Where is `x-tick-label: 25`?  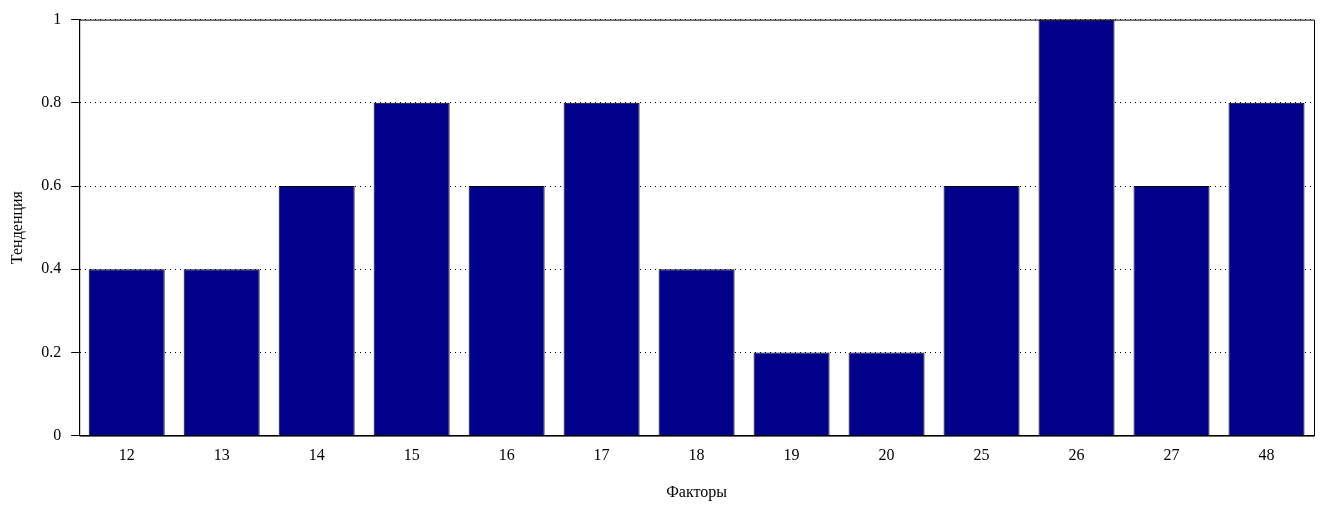
x-tick-label: 25 is located at coordinates (981, 455).